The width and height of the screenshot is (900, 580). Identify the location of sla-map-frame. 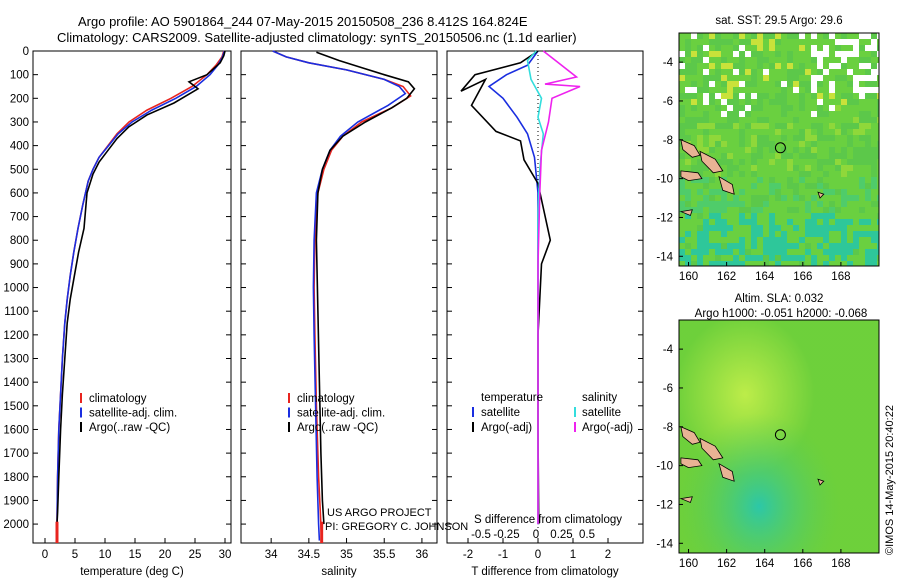
(779, 436).